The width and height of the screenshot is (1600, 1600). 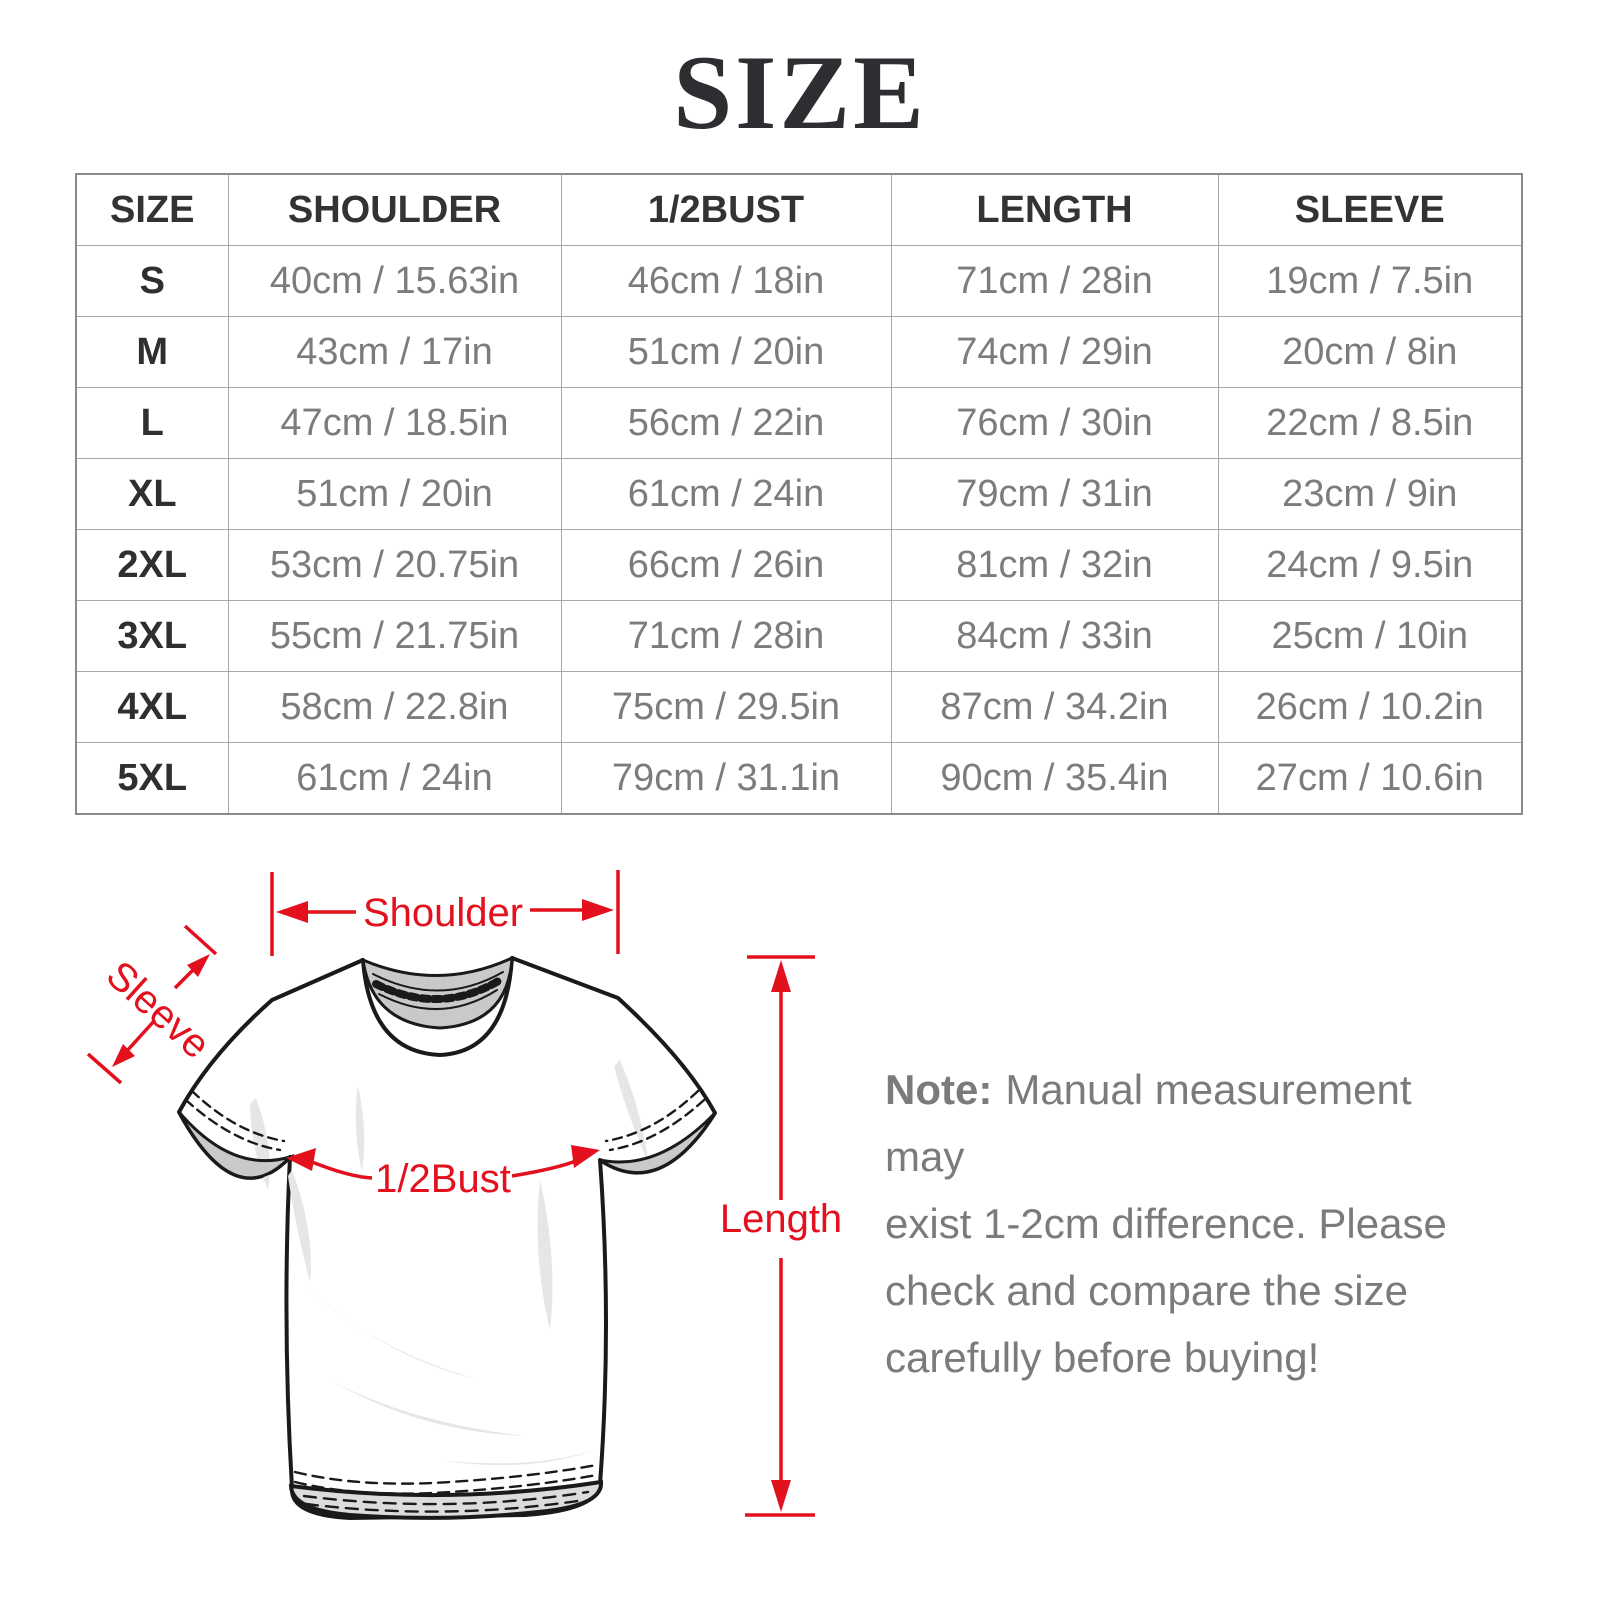 What do you see at coordinates (152, 707) in the screenshot?
I see `size-cell: 4XL` at bounding box center [152, 707].